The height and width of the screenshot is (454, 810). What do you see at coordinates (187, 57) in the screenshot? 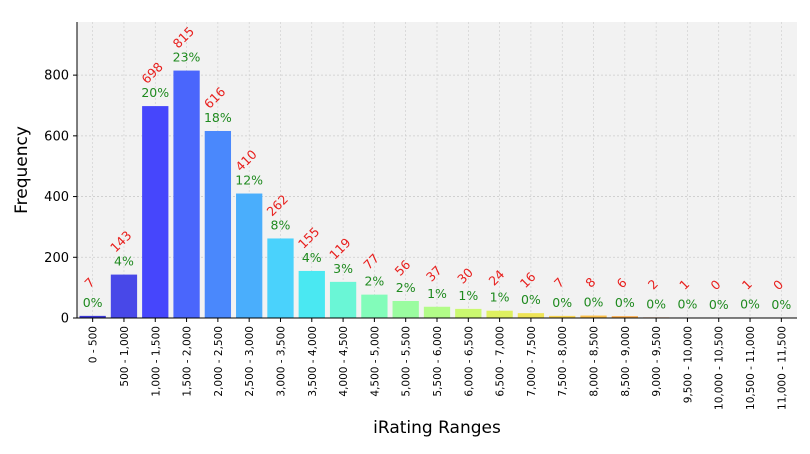
I see `percent-label: 23%` at bounding box center [187, 57].